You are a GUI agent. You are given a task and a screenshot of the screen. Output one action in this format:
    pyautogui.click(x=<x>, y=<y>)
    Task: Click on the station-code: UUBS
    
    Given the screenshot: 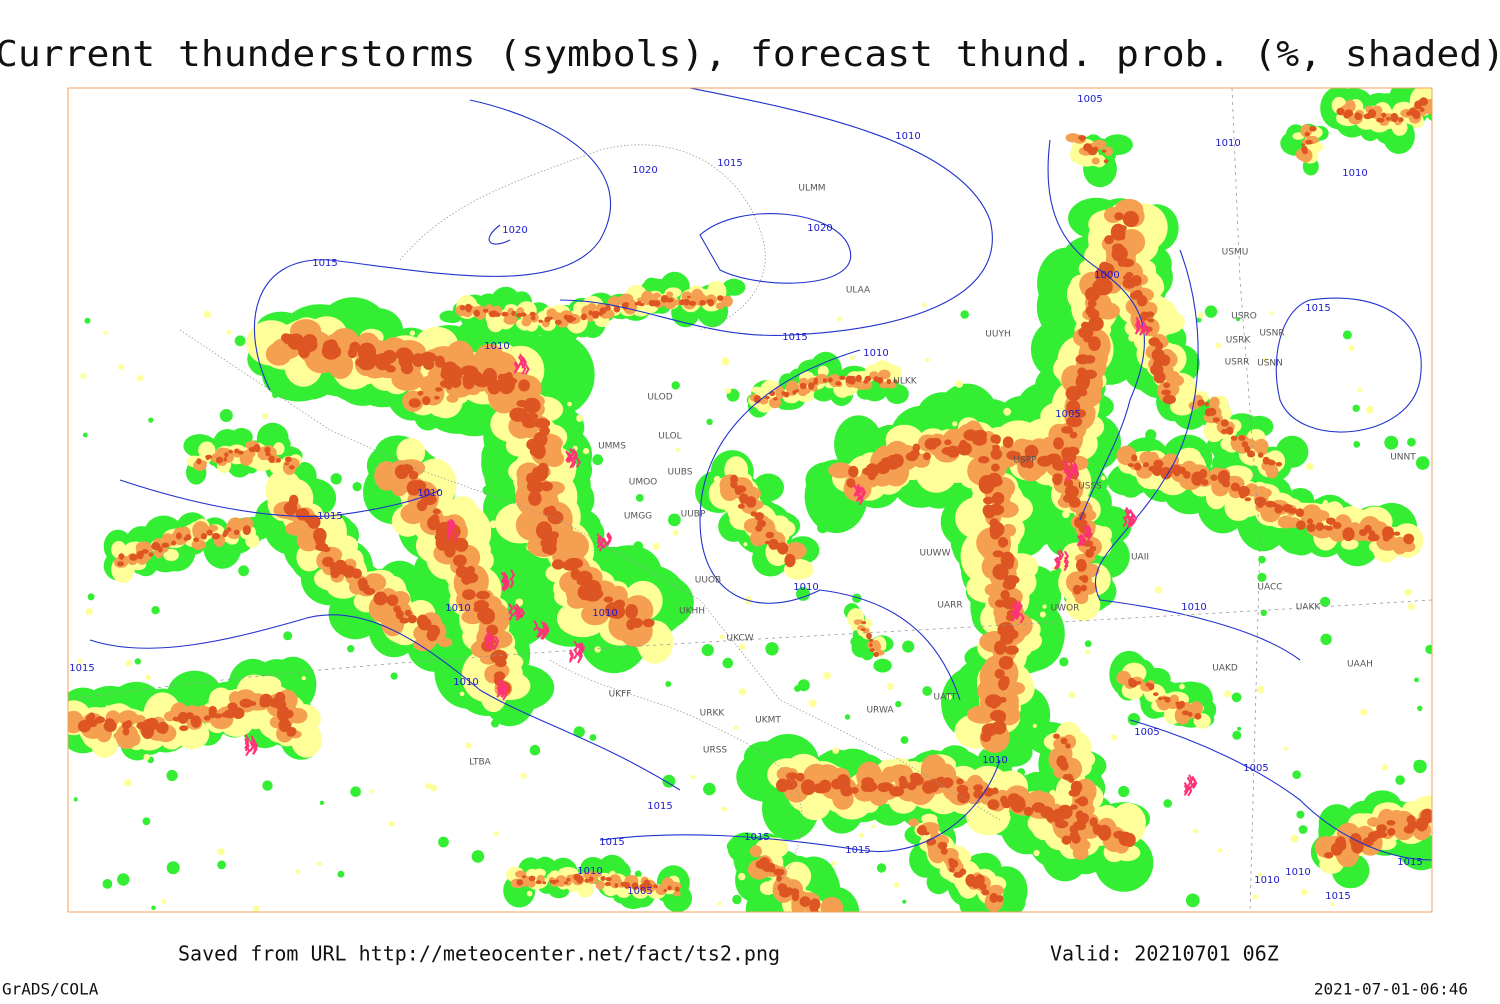 What is the action you would take?
    pyautogui.click(x=680, y=473)
    